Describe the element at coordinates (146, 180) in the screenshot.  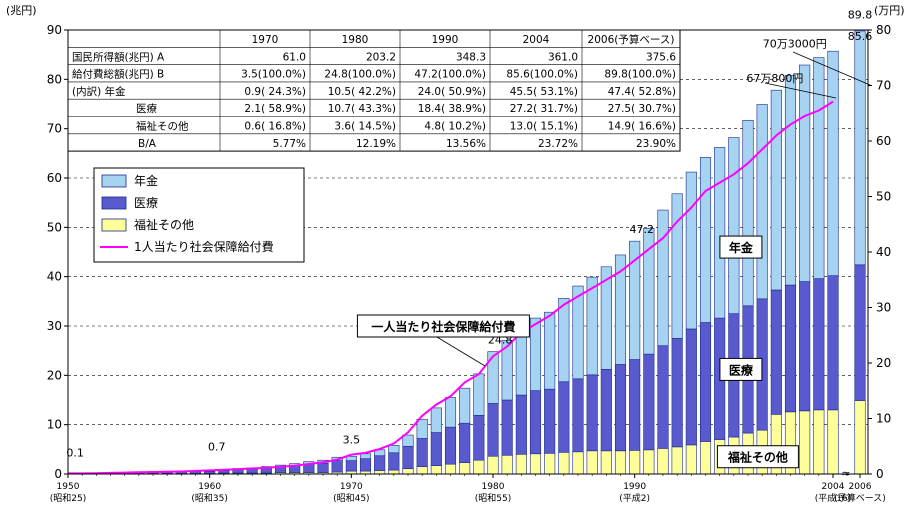
I see `legend-label: 年金` at that location.